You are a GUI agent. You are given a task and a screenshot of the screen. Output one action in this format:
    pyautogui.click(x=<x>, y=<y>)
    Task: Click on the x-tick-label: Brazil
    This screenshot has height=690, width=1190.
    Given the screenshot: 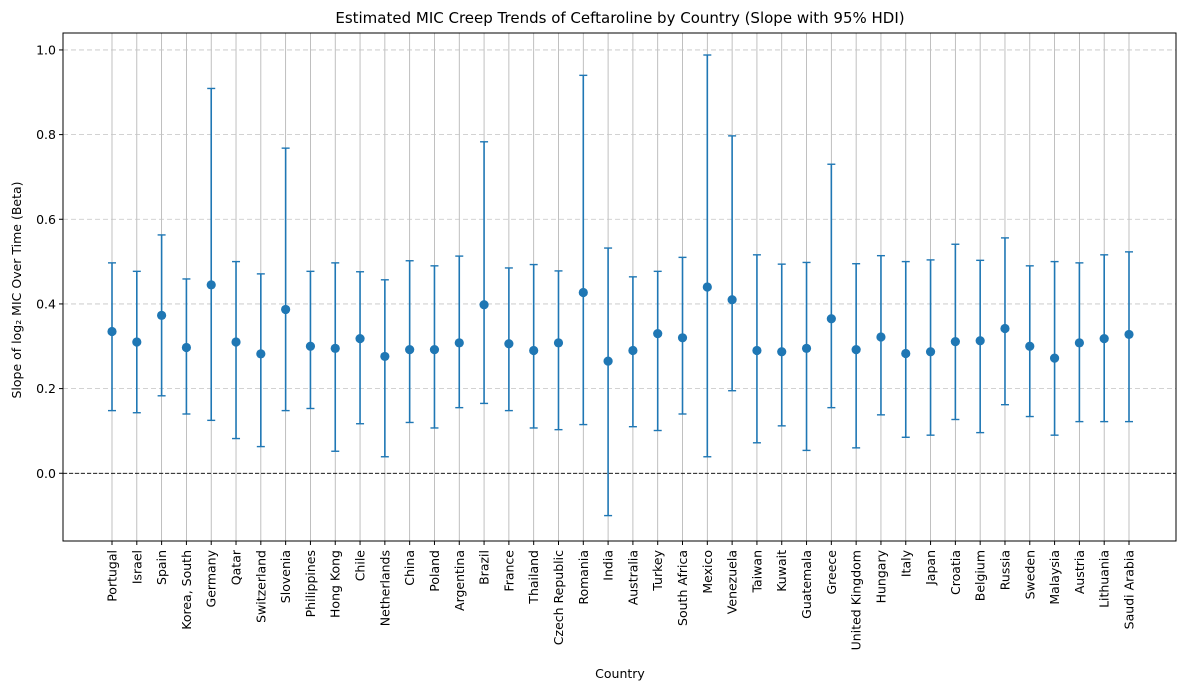 What is the action you would take?
    pyautogui.click(x=484, y=567)
    